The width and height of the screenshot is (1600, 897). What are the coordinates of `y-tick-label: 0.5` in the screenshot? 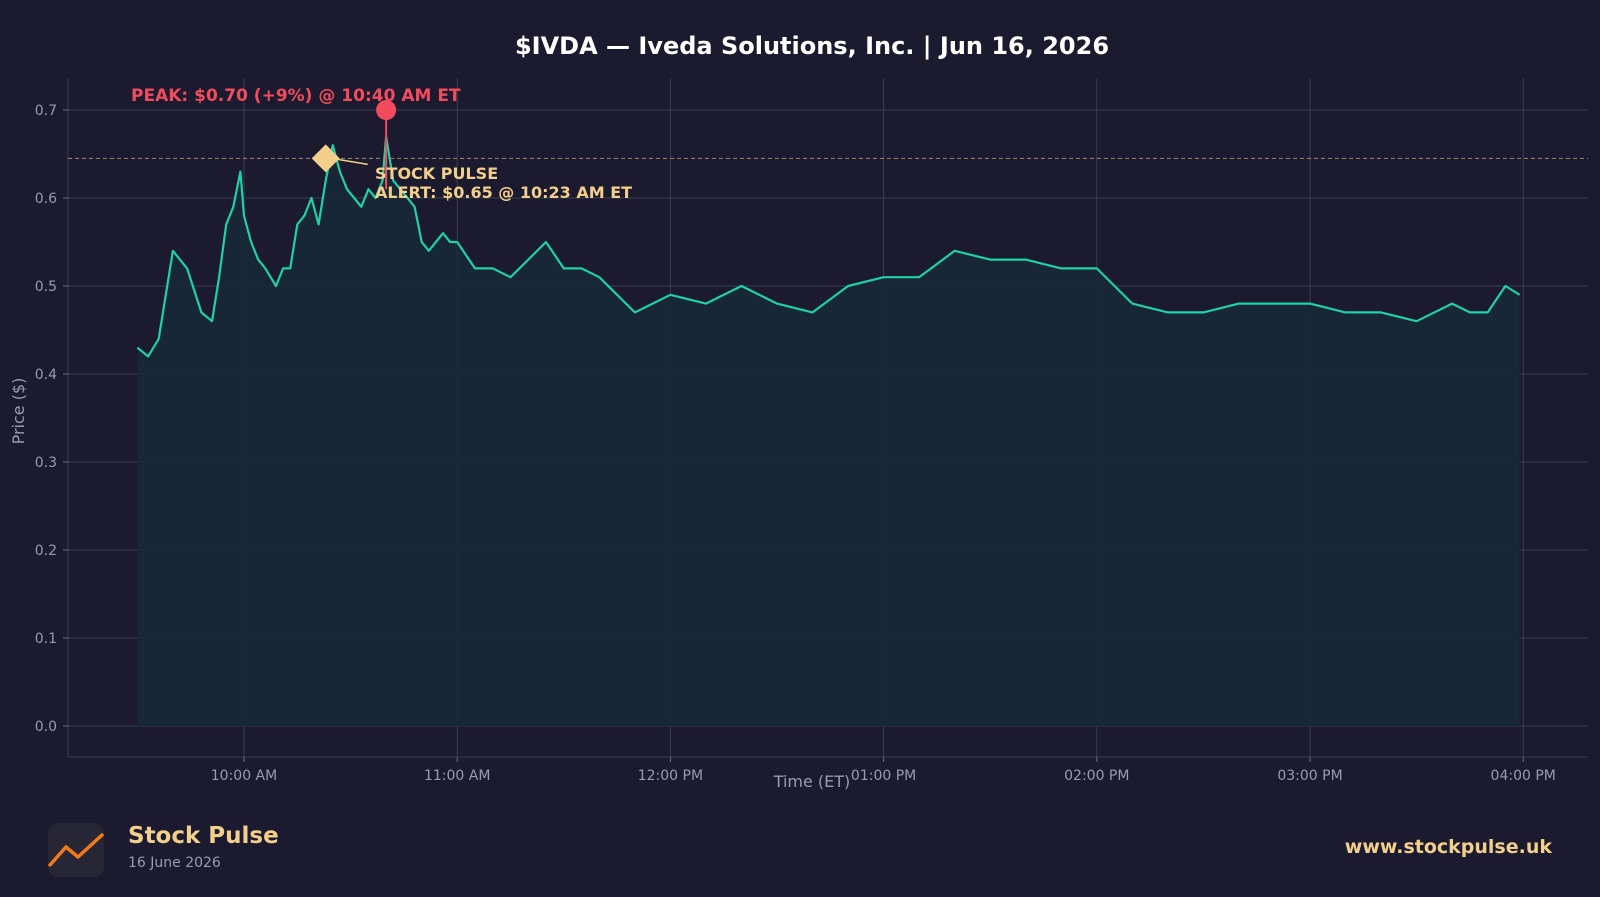 It's located at (46, 287).